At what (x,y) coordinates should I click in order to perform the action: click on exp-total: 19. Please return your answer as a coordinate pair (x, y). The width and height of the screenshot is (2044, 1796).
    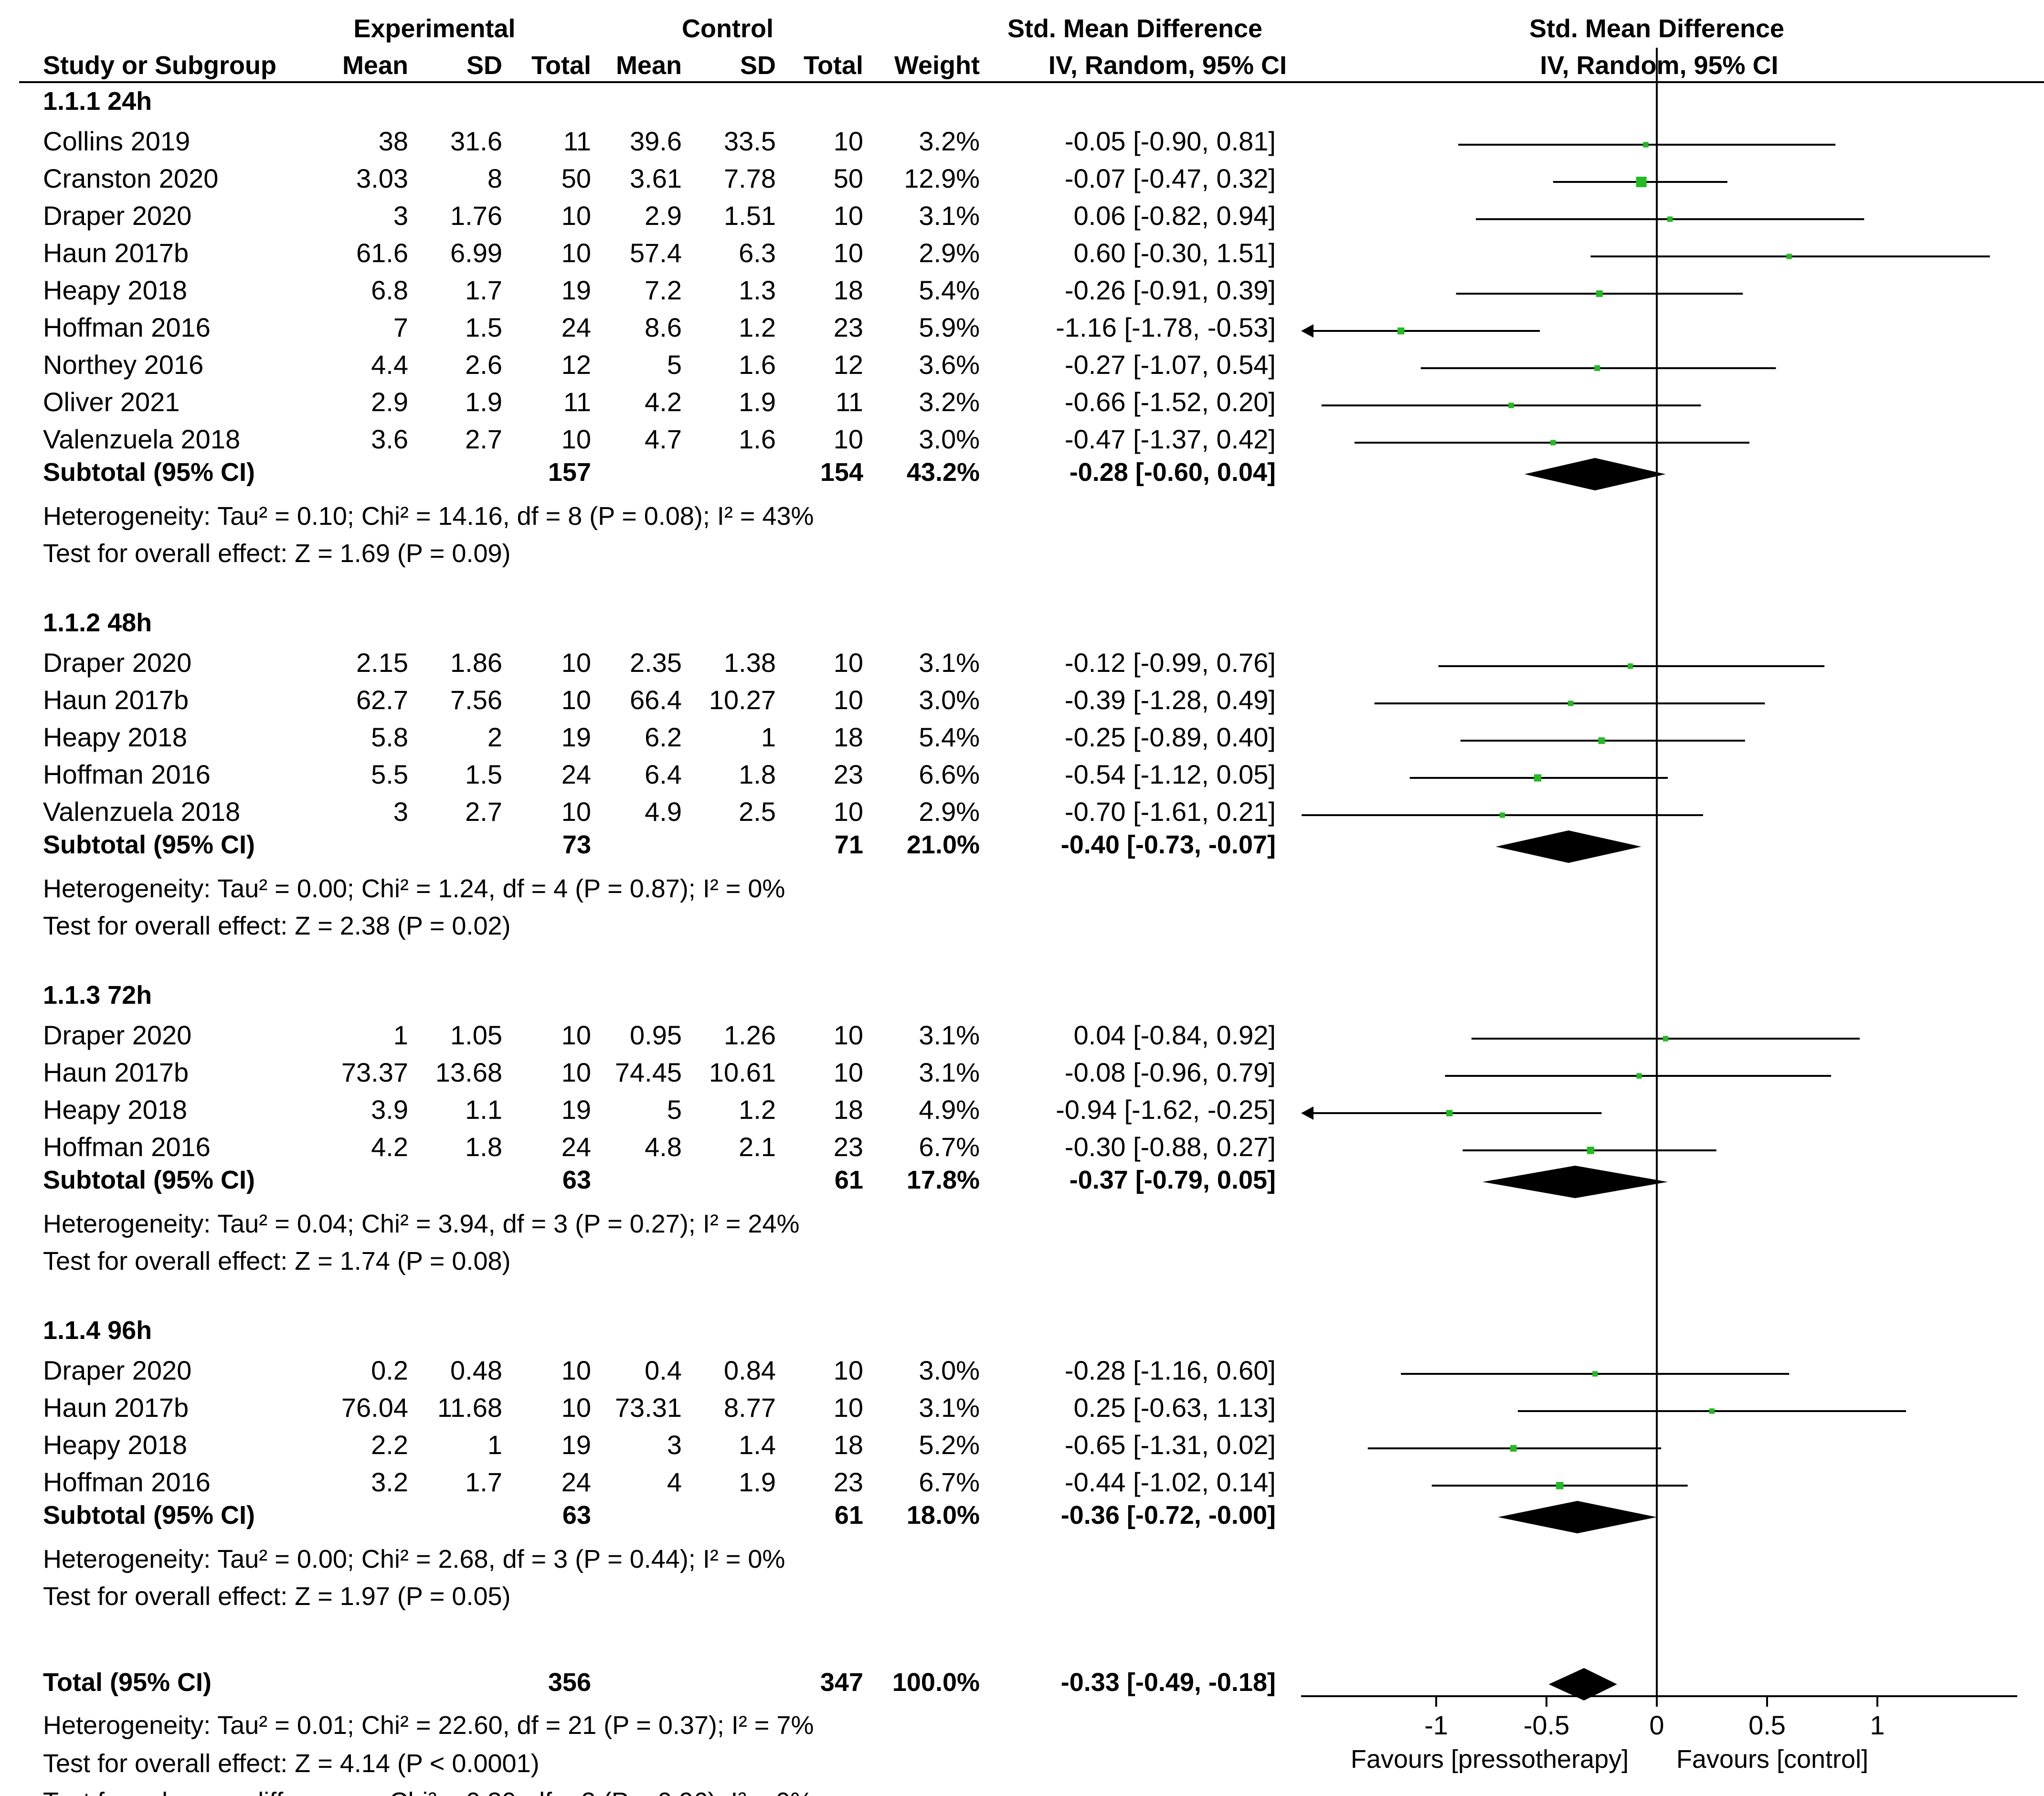
    Looking at the image, I should click on (576, 1110).